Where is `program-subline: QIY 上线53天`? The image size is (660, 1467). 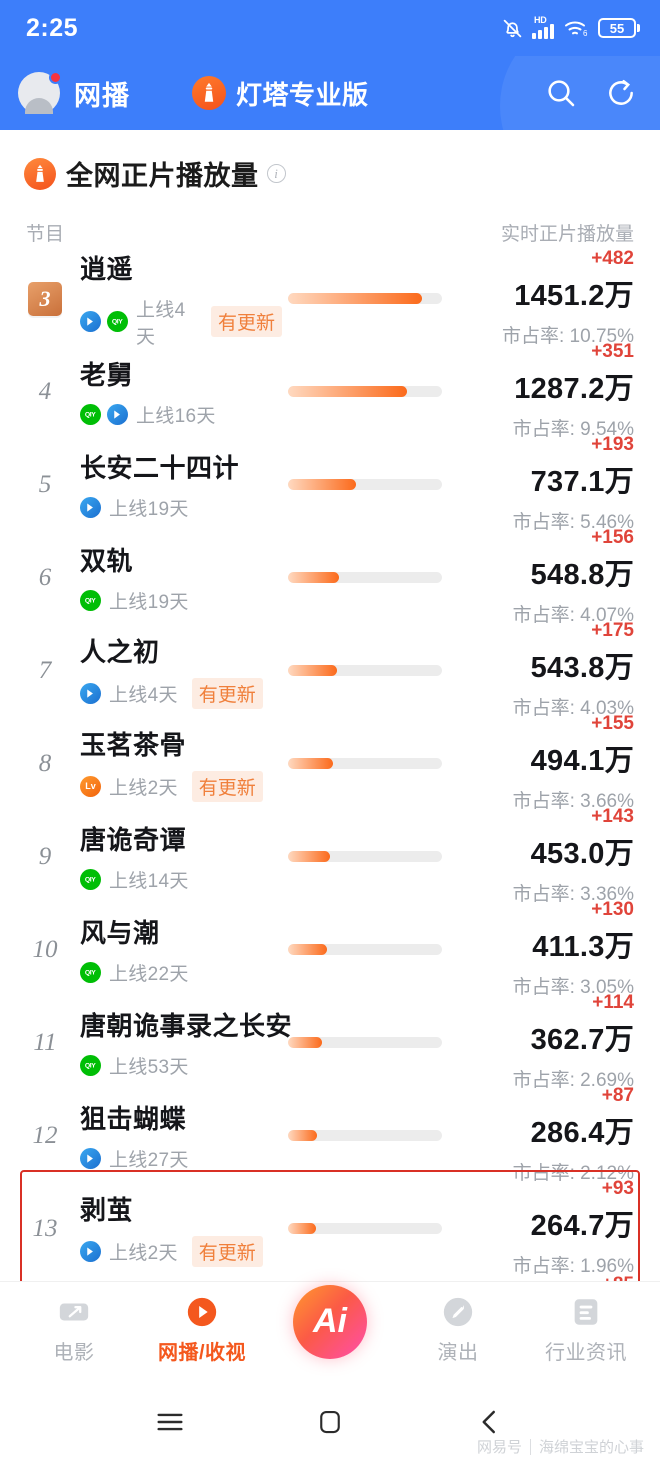 program-subline: QIY 上线53天 is located at coordinates (181, 1065).